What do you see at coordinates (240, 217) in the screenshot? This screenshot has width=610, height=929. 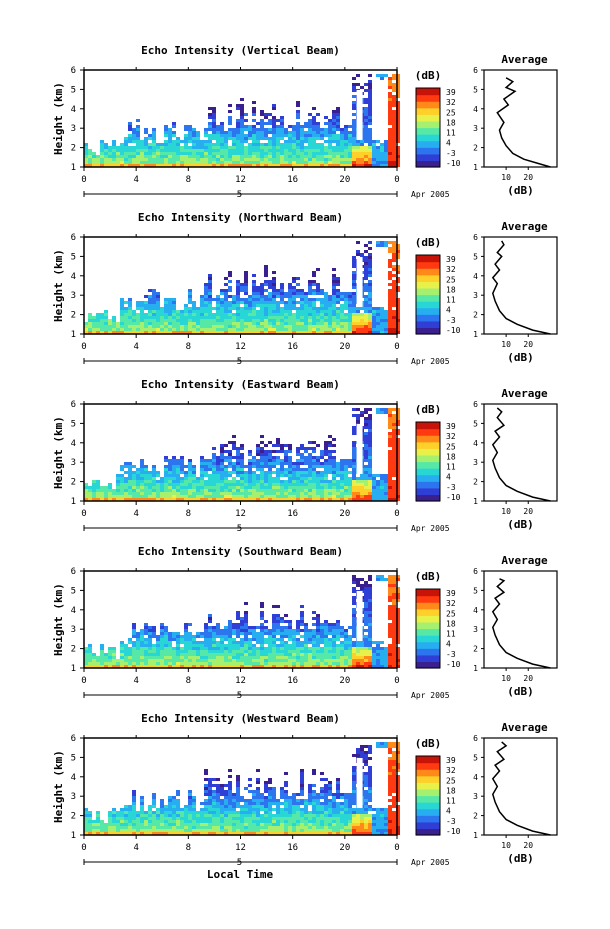 I see `panel-title: Echo Intensity (Northward Beam)` at bounding box center [240, 217].